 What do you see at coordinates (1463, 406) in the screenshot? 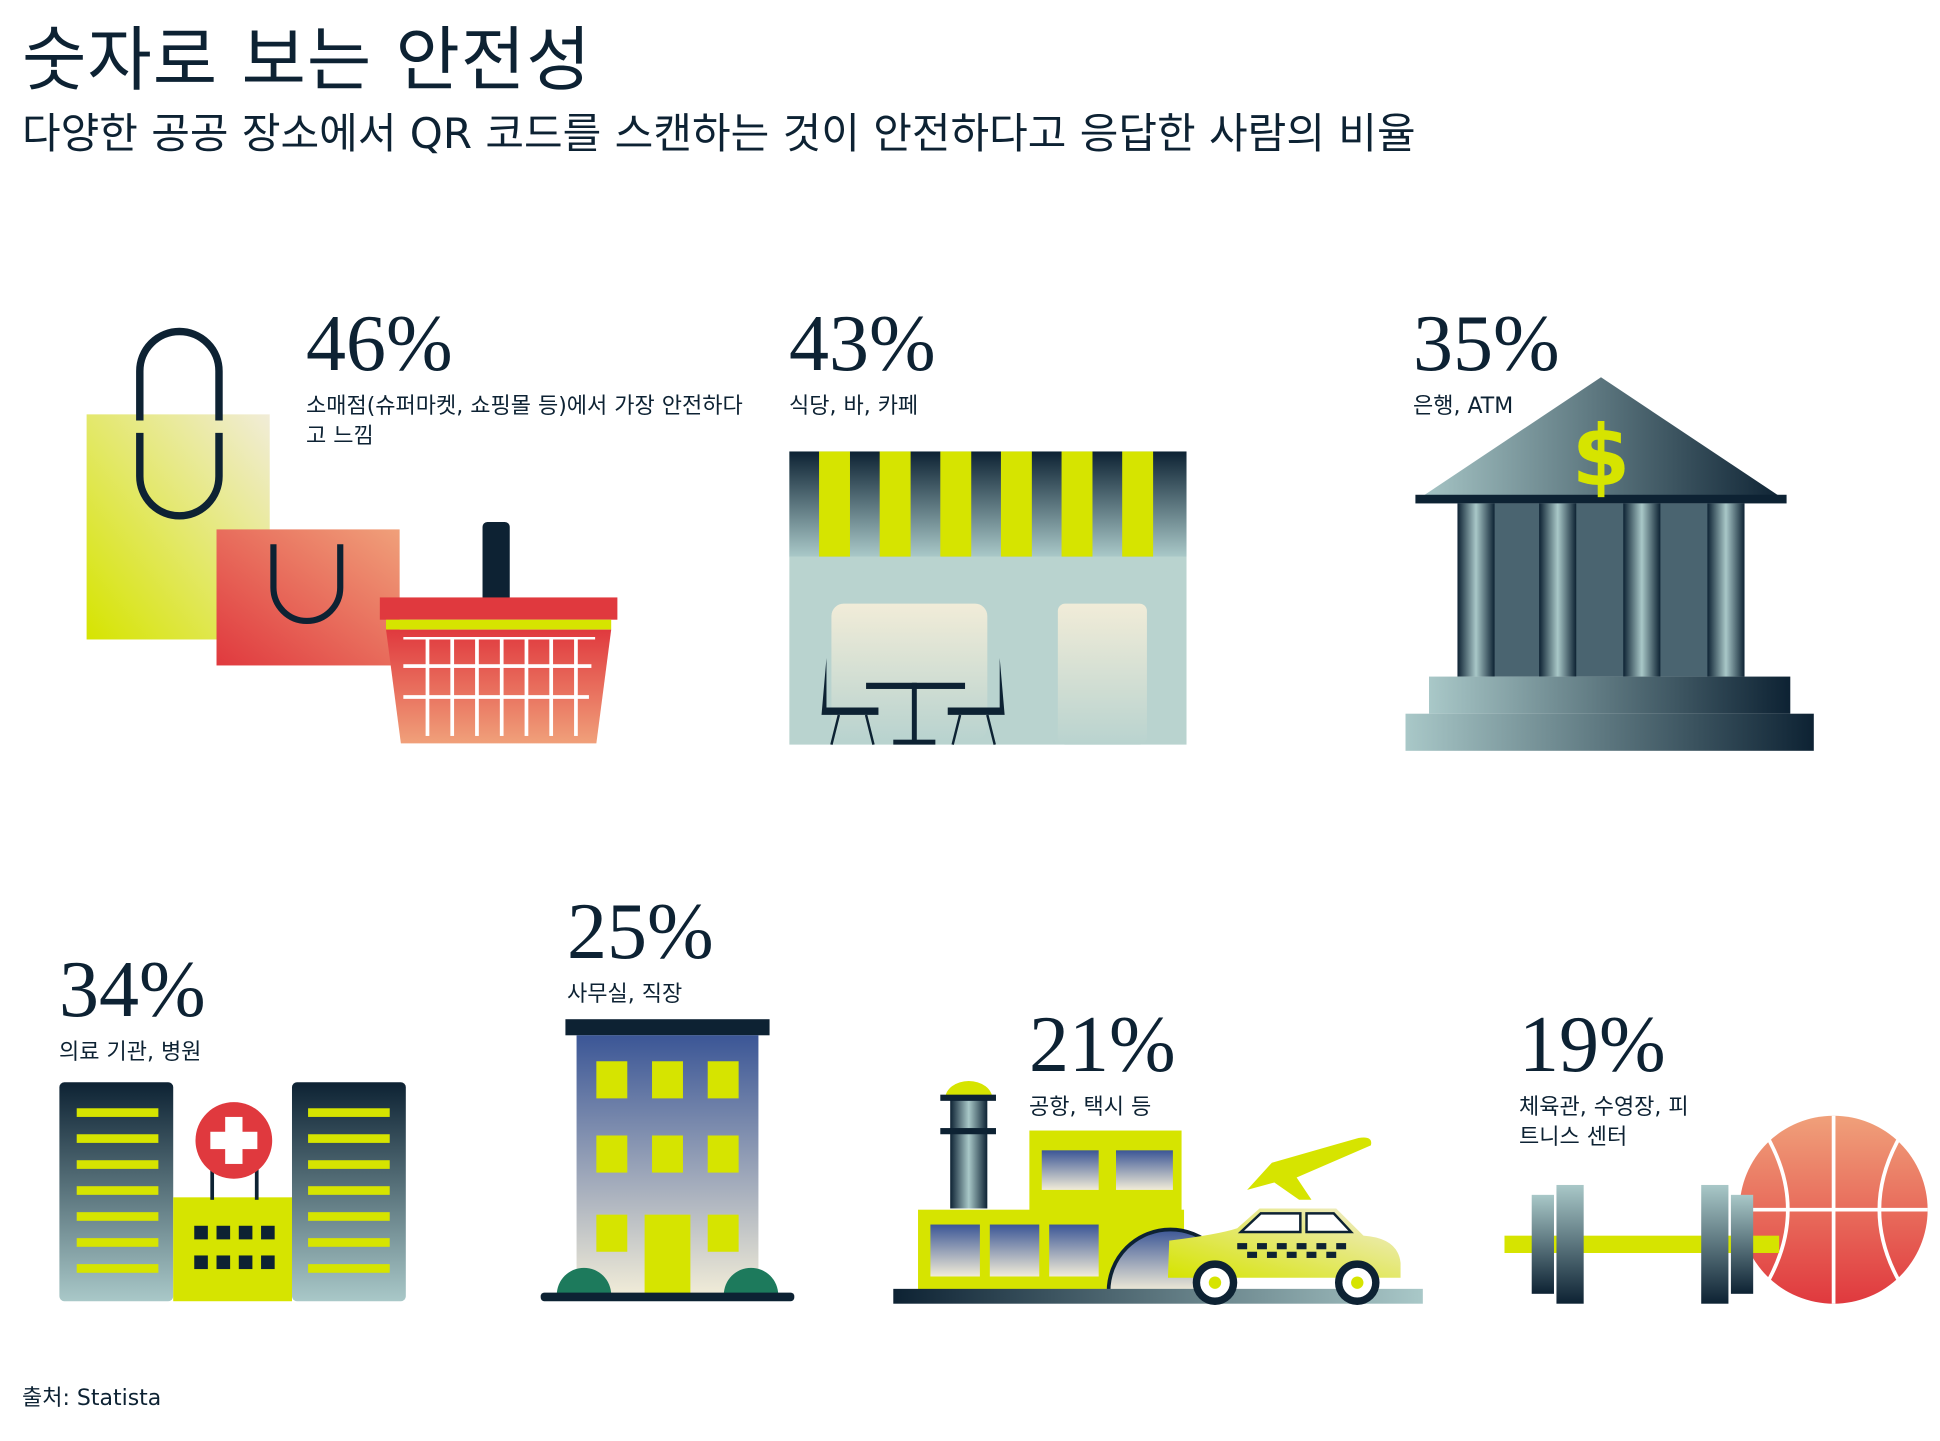
I see `stat-label: 은행, ATM` at bounding box center [1463, 406].